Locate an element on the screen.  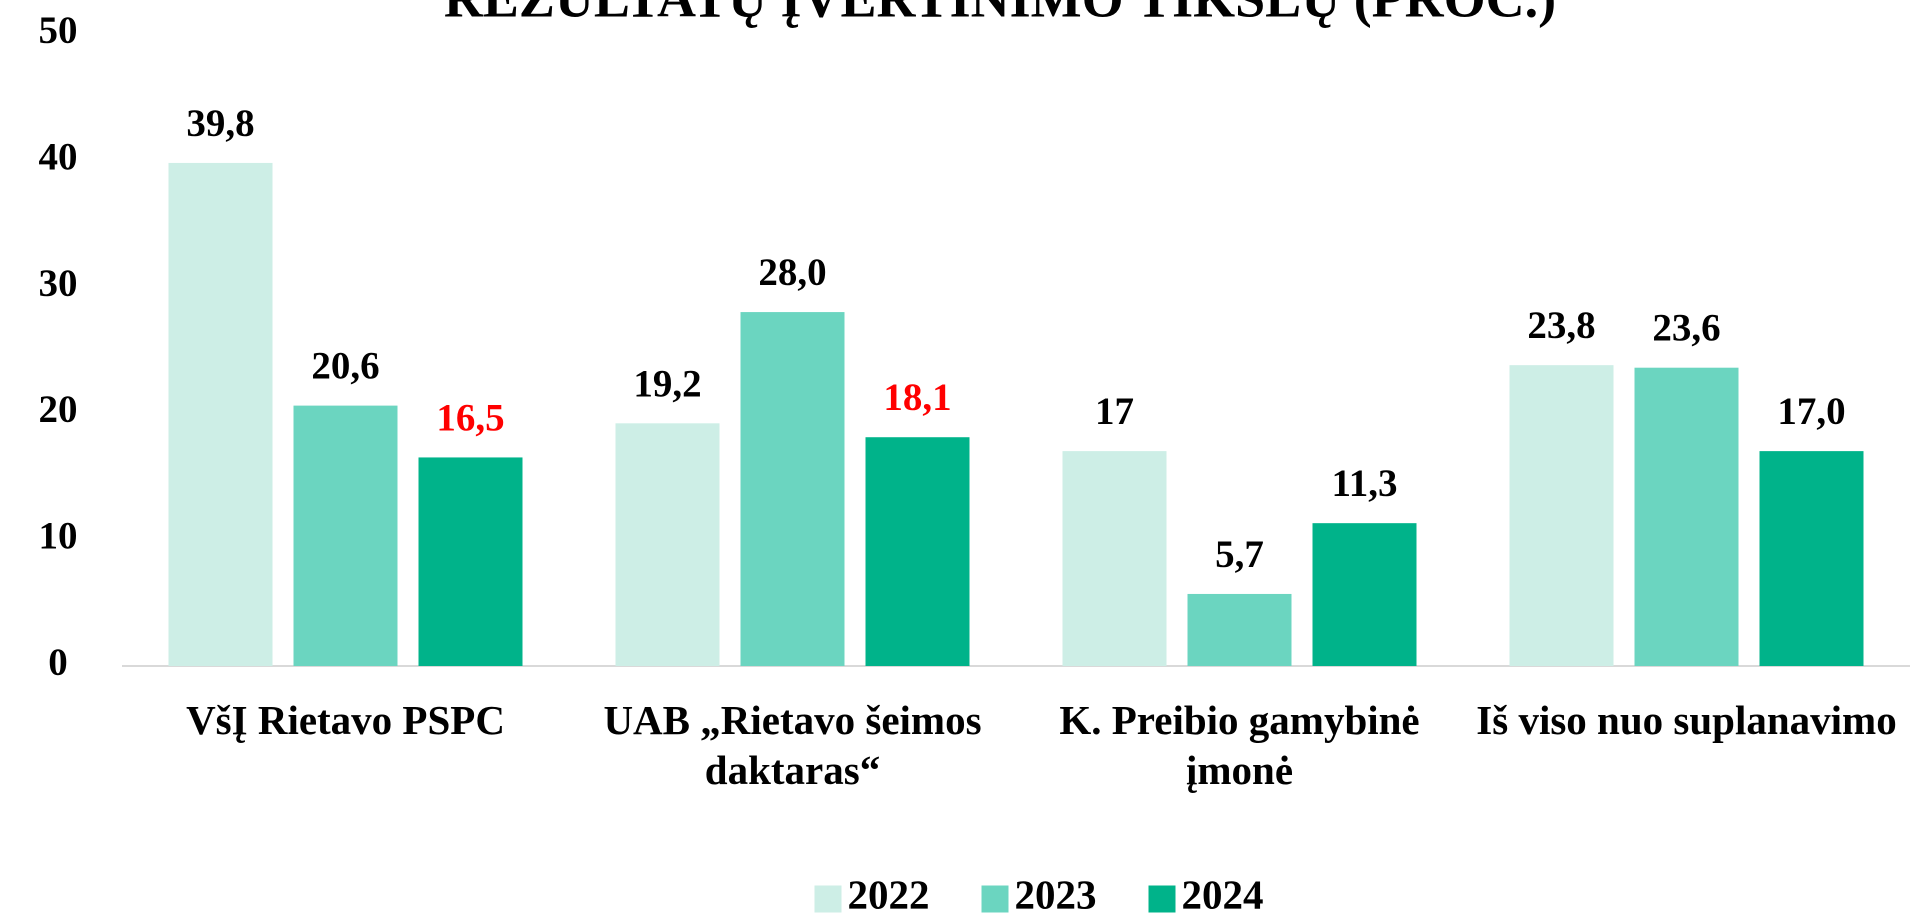
x-tick-label: UAB „Rietavo šeimos daktaras“ is located at coordinates (792, 745).